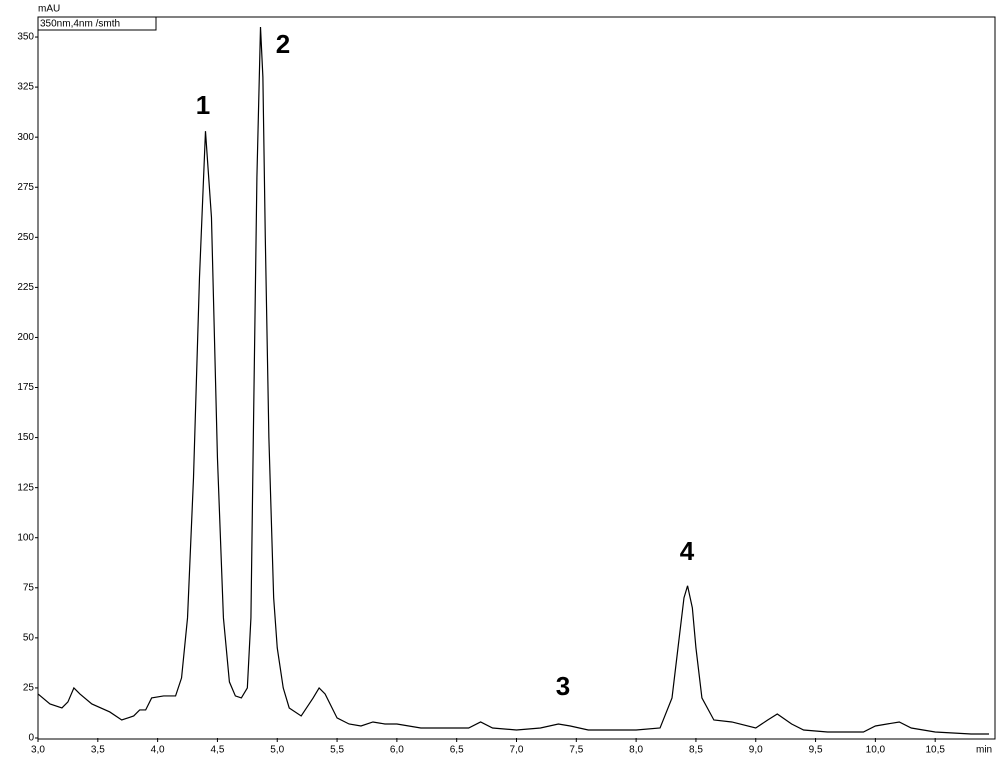 The height and width of the screenshot is (765, 1000). What do you see at coordinates (337, 750) in the screenshot?
I see `x-tick-label: 5,5` at bounding box center [337, 750].